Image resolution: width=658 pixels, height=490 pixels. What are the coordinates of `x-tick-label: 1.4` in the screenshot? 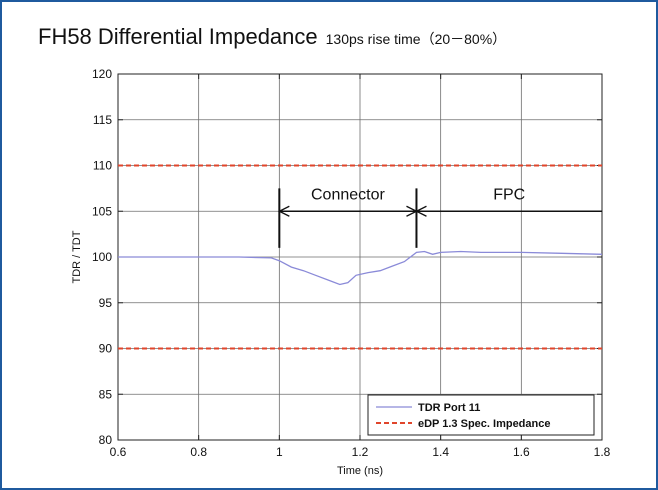 It's located at (440, 452).